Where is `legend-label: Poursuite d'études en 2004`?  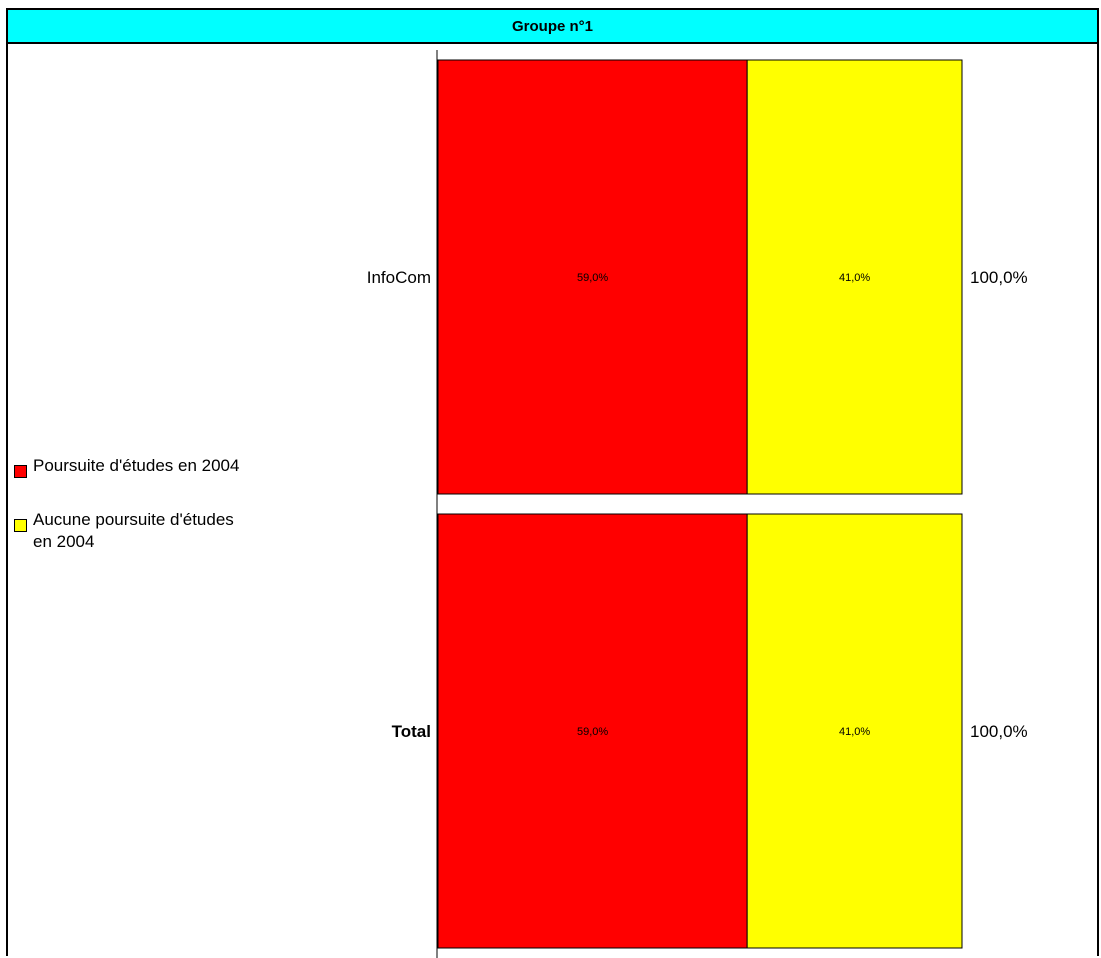 legend-label: Poursuite d'études en 2004 is located at coordinates (136, 465).